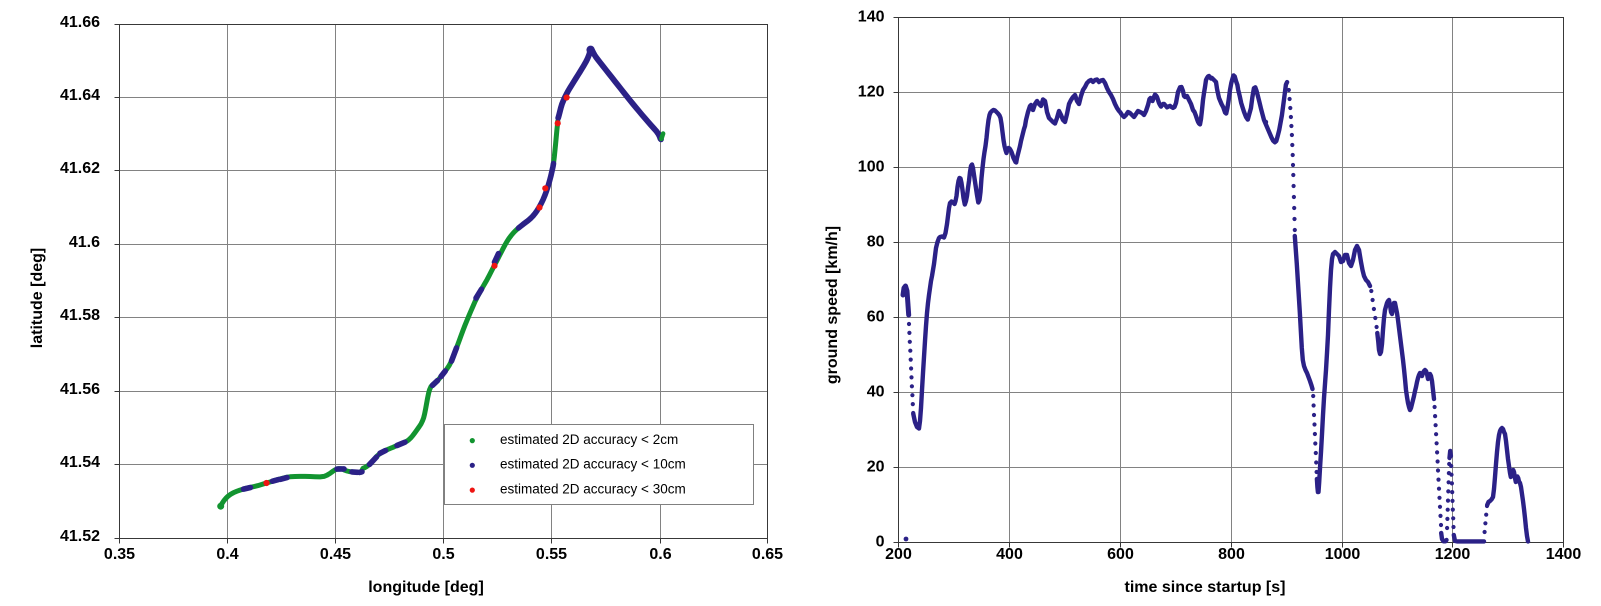  Describe the element at coordinates (80, 315) in the screenshot. I see `svg-text: 41.58` at that location.